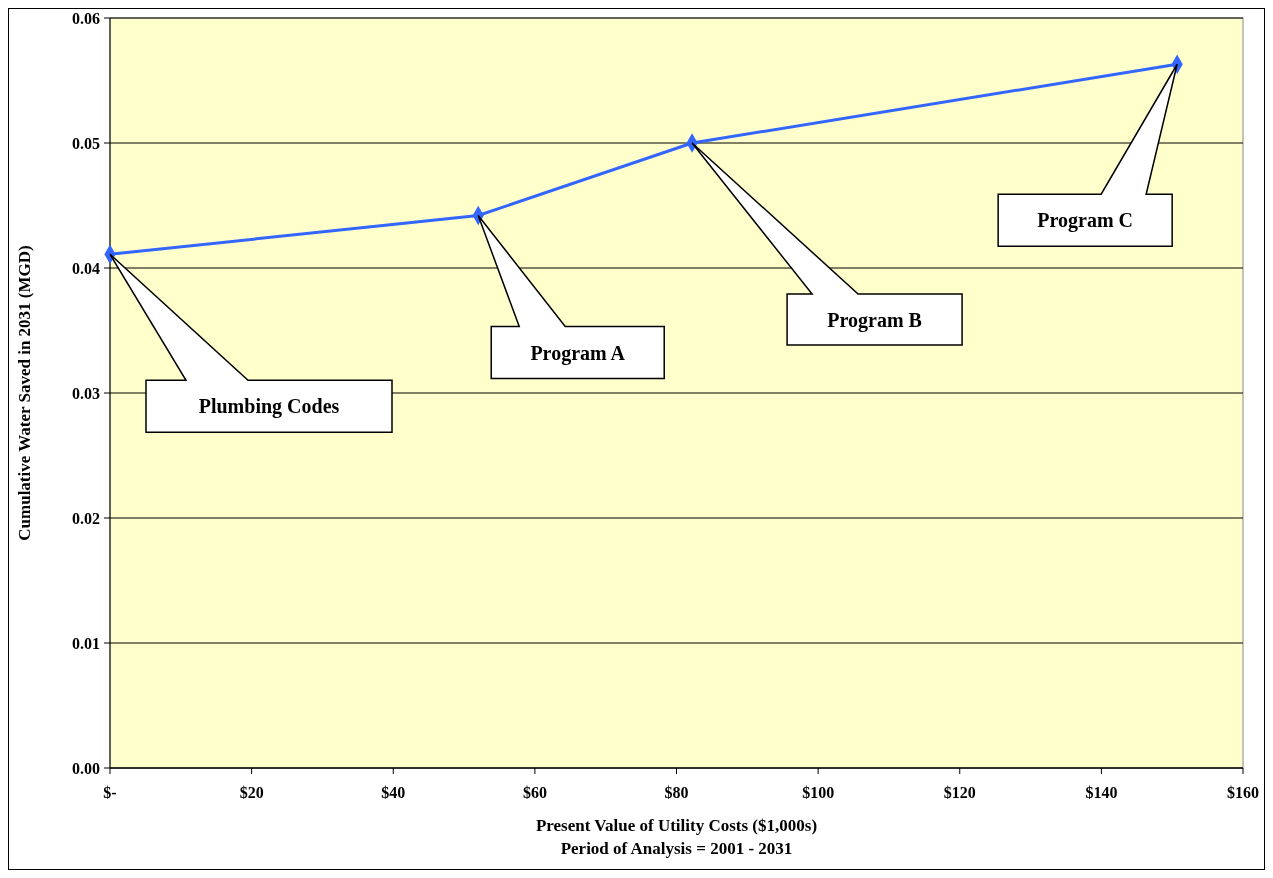 The width and height of the screenshot is (1273, 878). I want to click on x-tick-label: $-, so click(110, 792).